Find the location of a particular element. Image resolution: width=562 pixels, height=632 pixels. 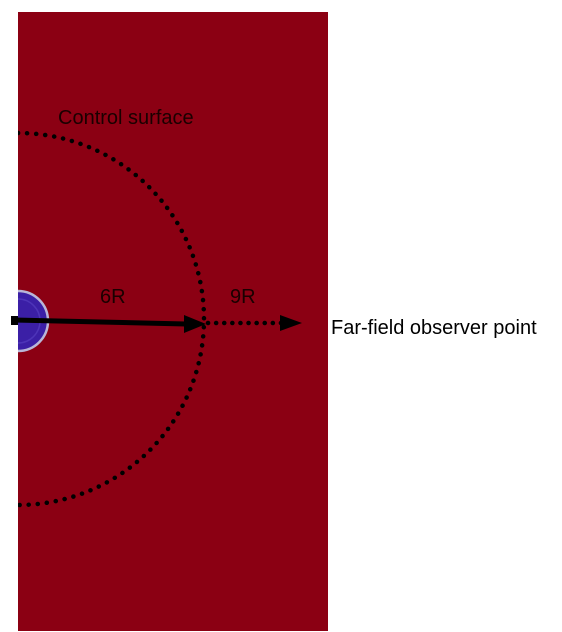

inner-distance-arrow-shaft is located at coordinates (100, 322).